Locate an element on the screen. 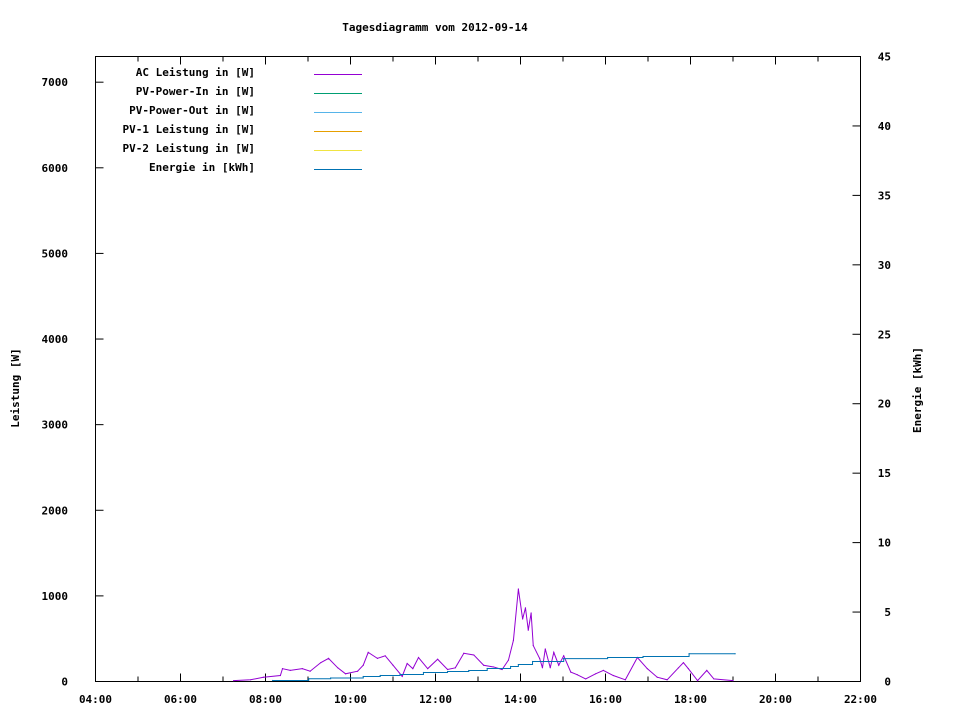 The width and height of the screenshot is (960, 724). x-tick-label: 20:00 is located at coordinates (775, 699).